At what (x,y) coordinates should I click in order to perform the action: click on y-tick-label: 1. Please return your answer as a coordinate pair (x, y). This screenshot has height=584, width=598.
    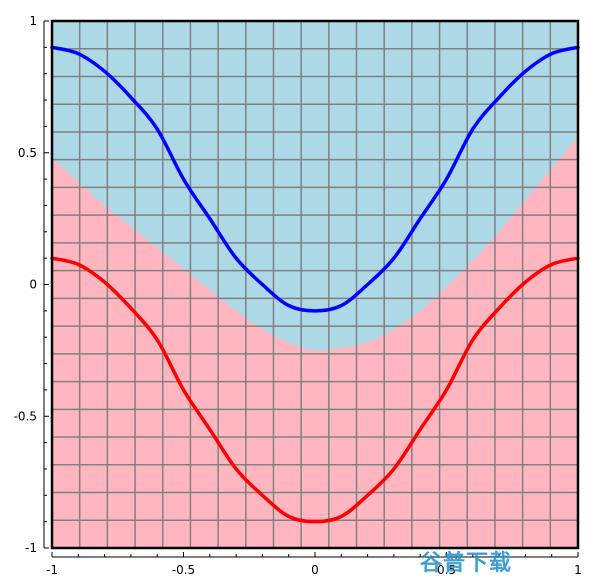
    Looking at the image, I should click on (33, 21).